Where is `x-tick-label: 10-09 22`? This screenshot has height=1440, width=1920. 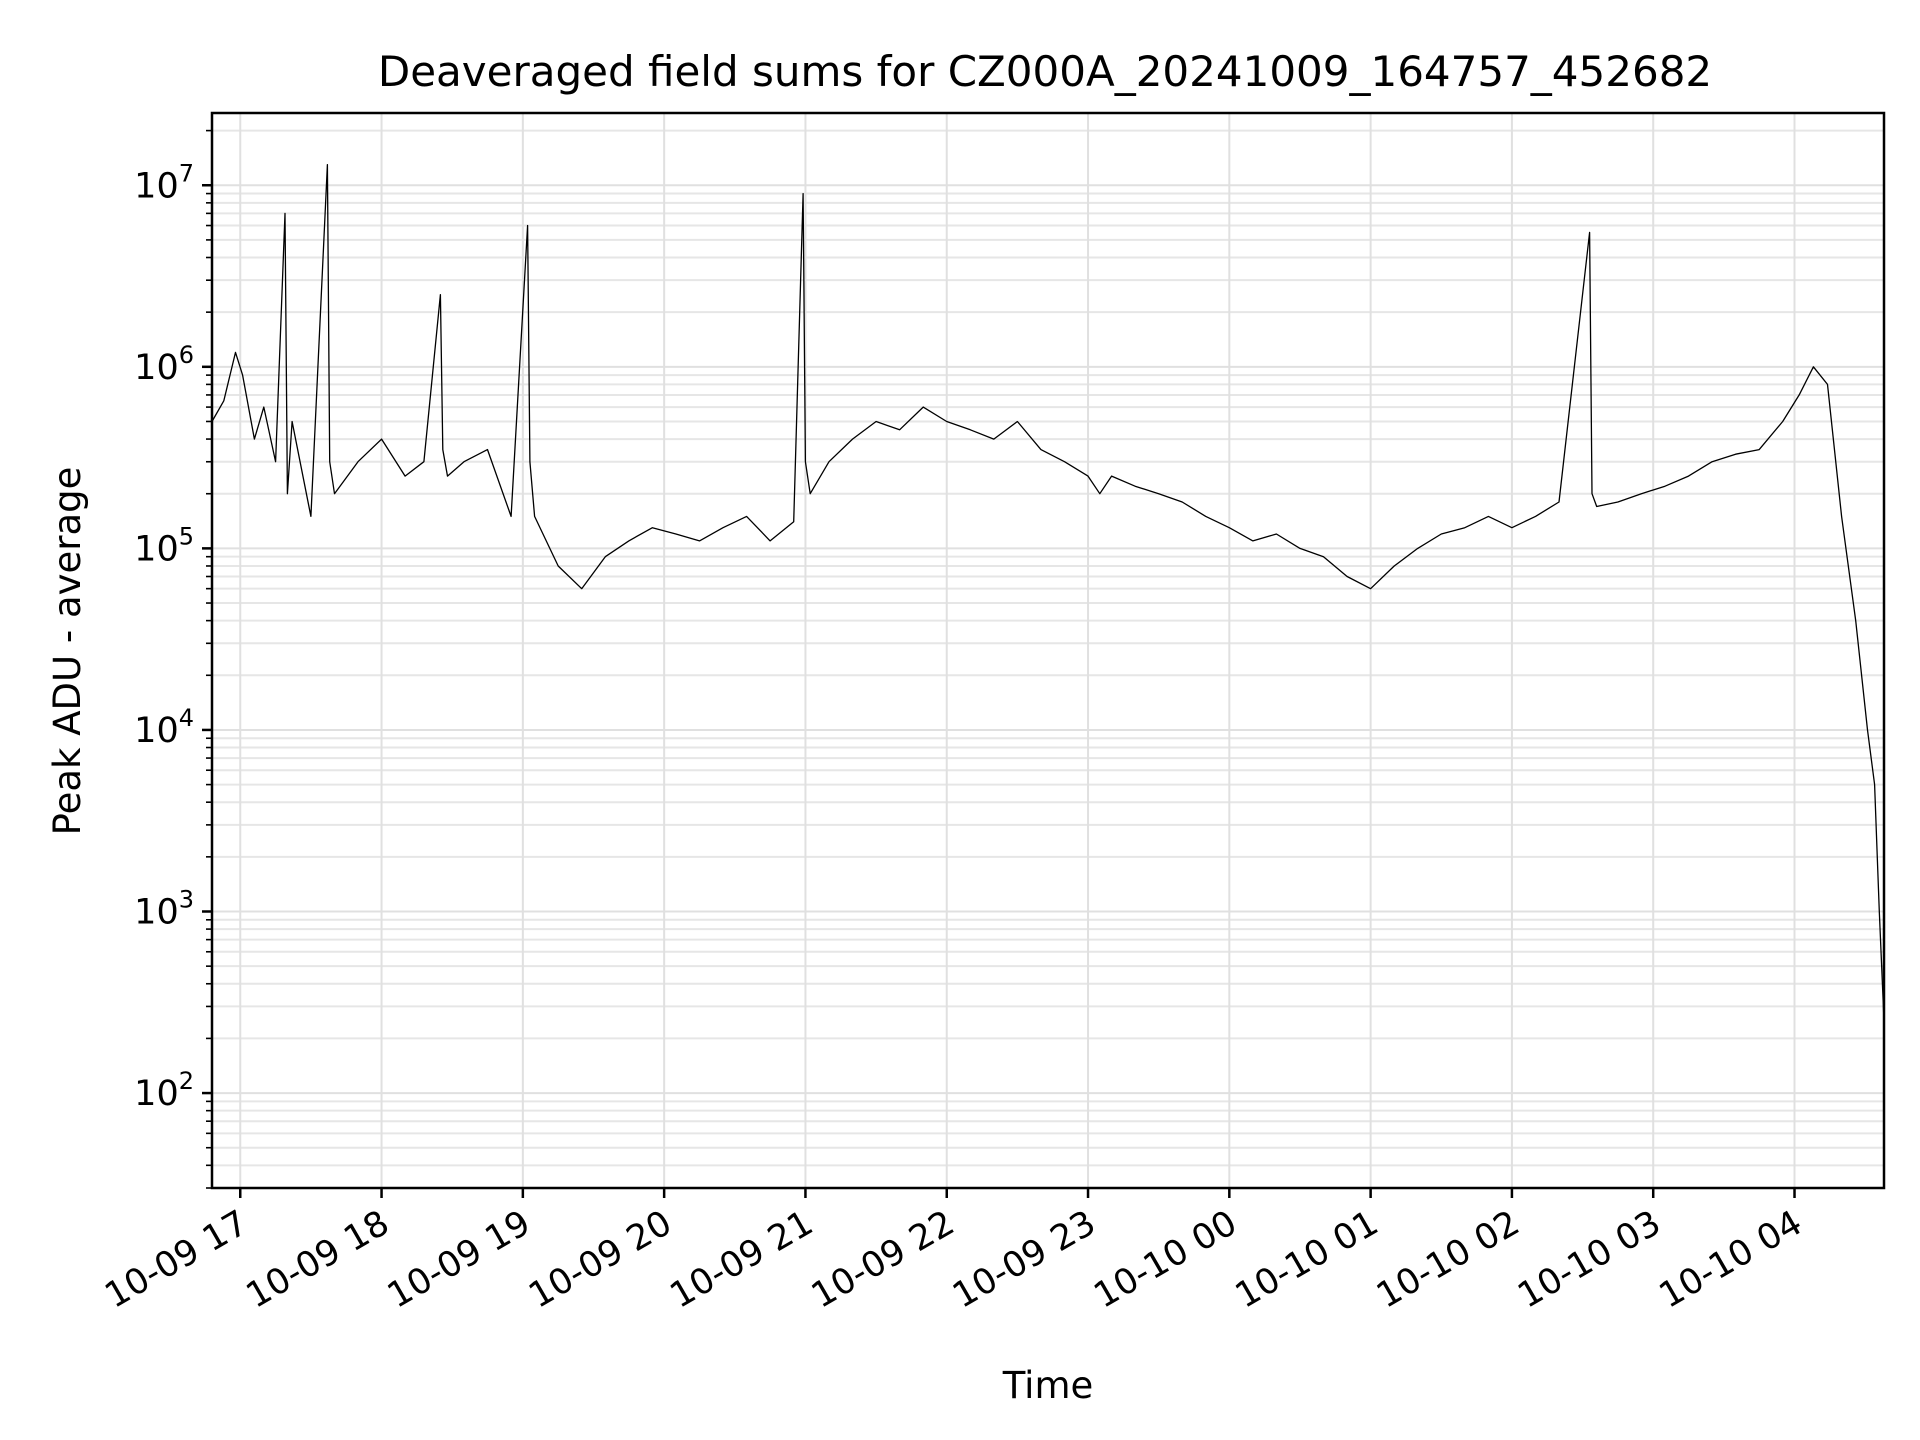 x-tick-label: 10-09 22 is located at coordinates (883, 1259).